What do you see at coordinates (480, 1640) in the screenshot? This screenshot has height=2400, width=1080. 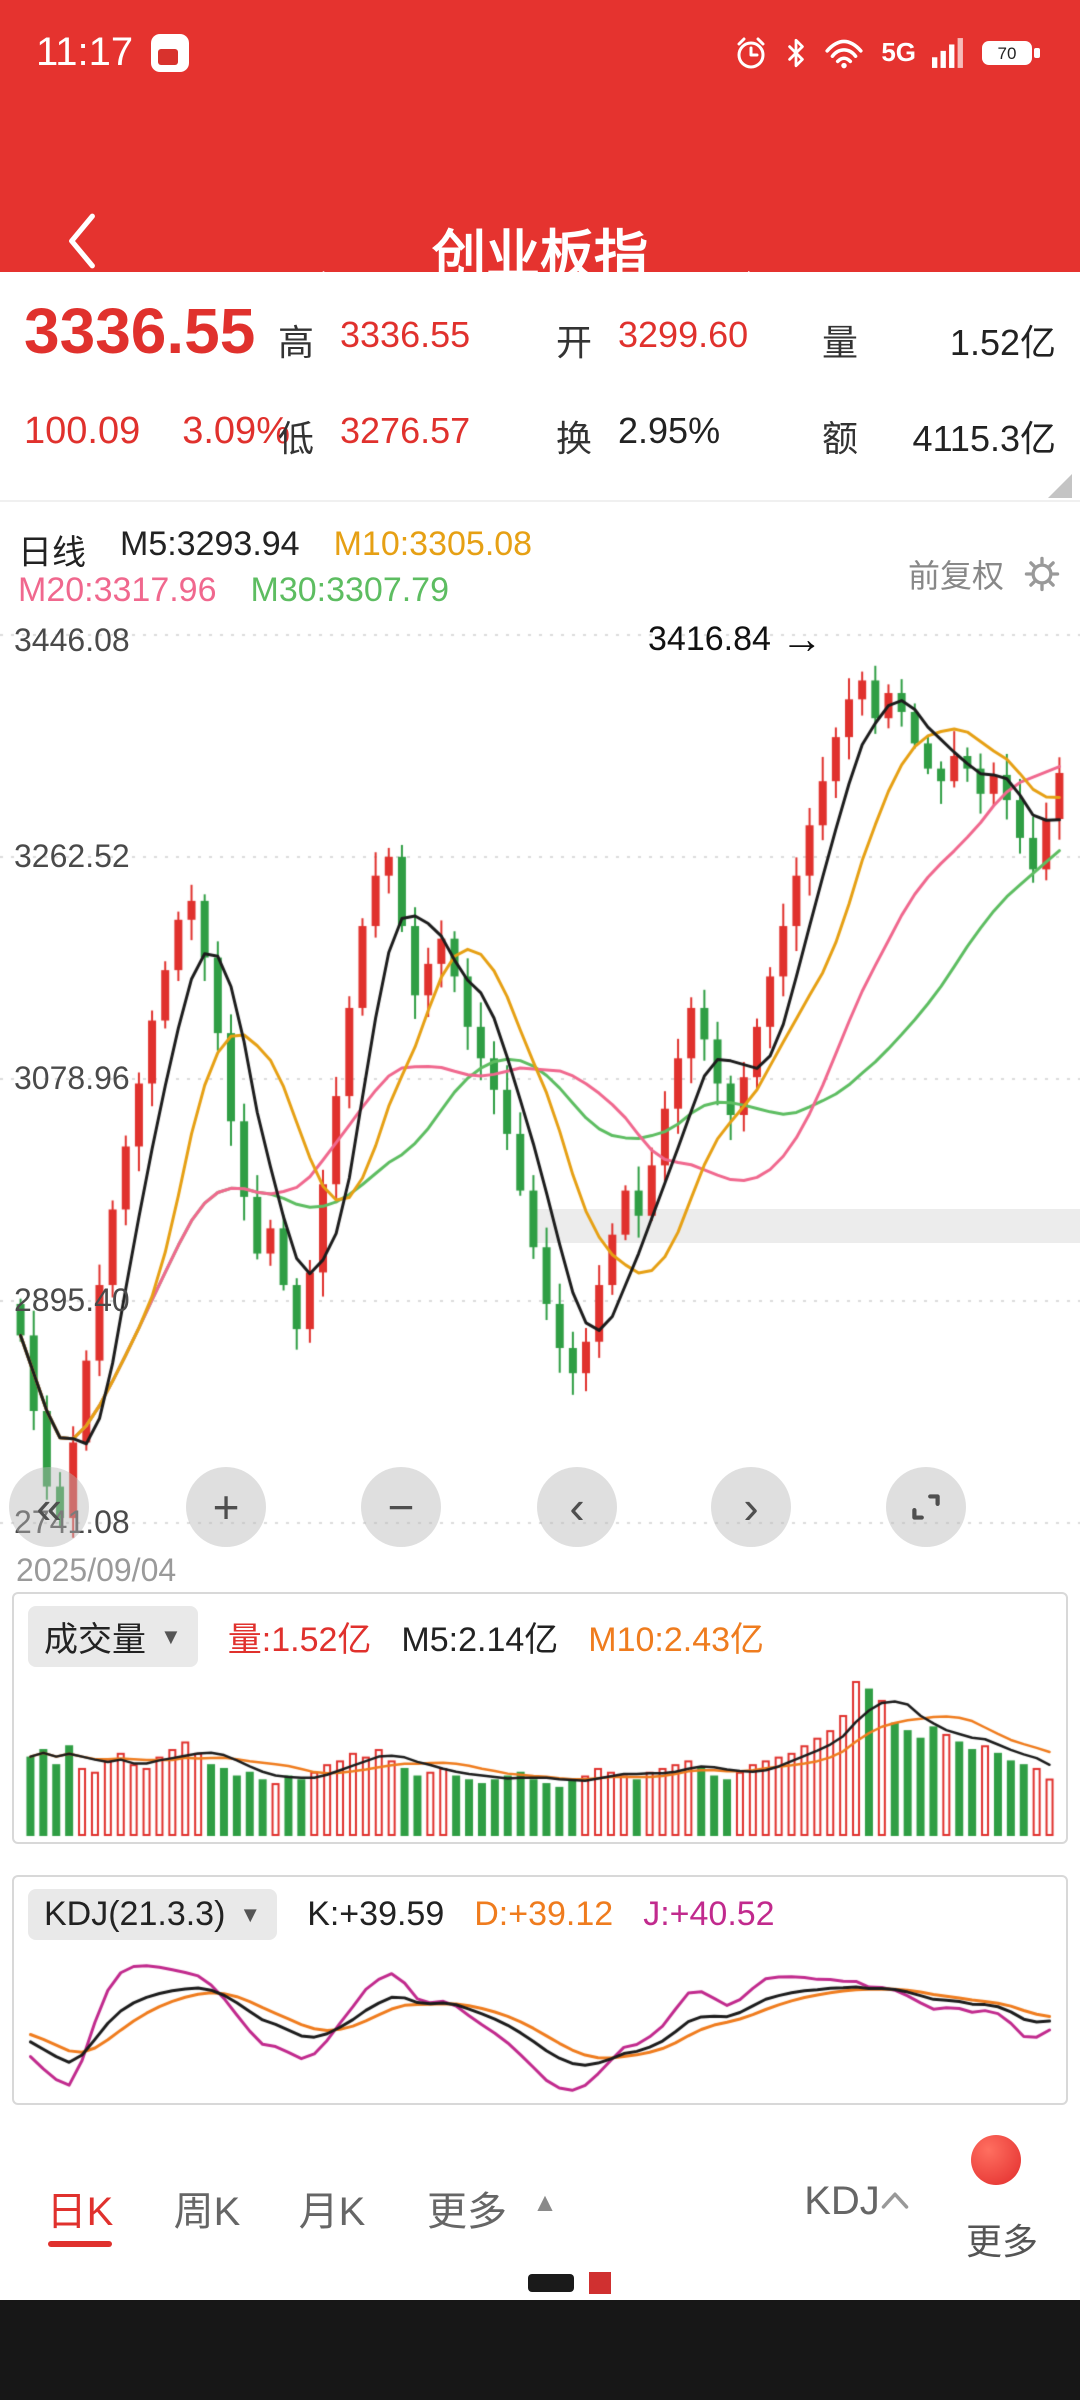 I see `volume-ma5: M5:2.14亿` at bounding box center [480, 1640].